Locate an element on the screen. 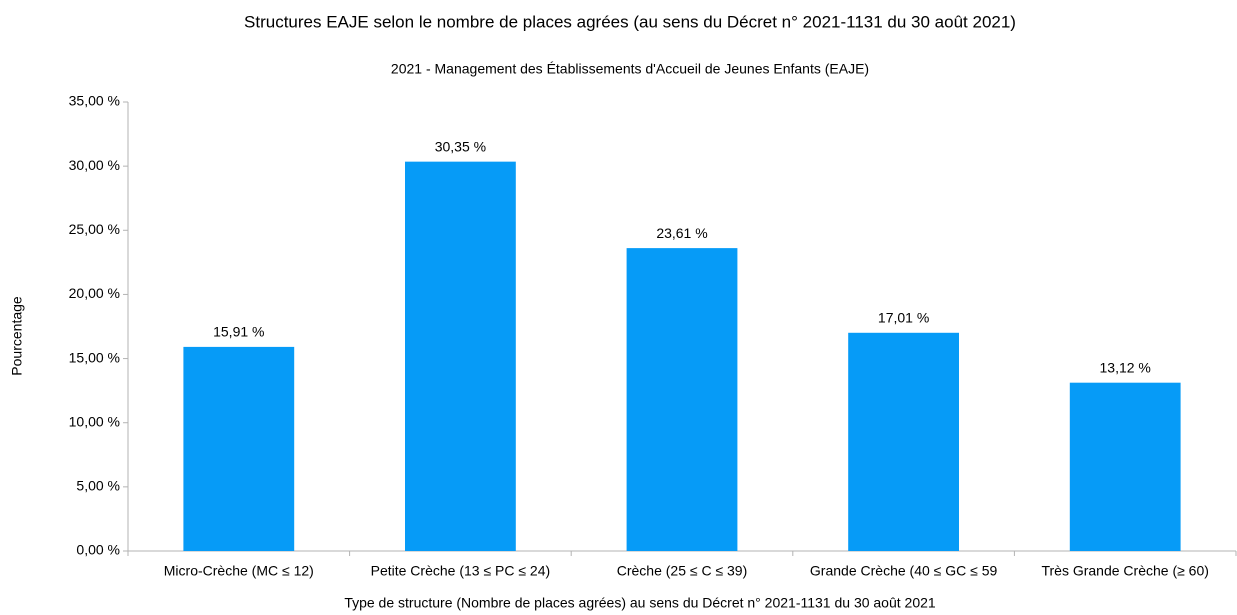 Image resolution: width=1237 pixels, height=615 pixels. x-tick-label: Petite Crèche (13 ≤ PC ≤ 24) is located at coordinates (461, 571).